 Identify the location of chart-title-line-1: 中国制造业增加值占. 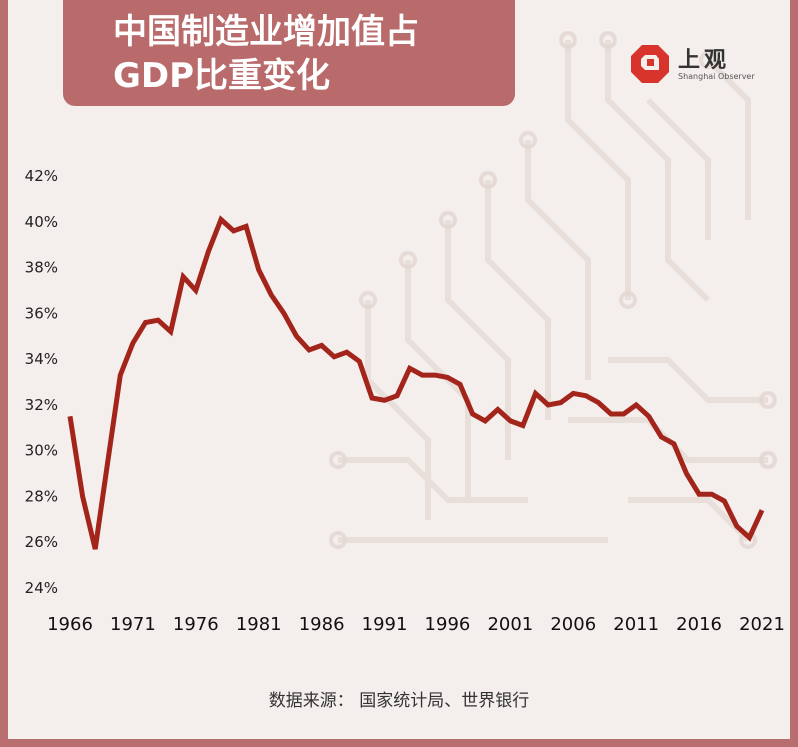
(266, 32).